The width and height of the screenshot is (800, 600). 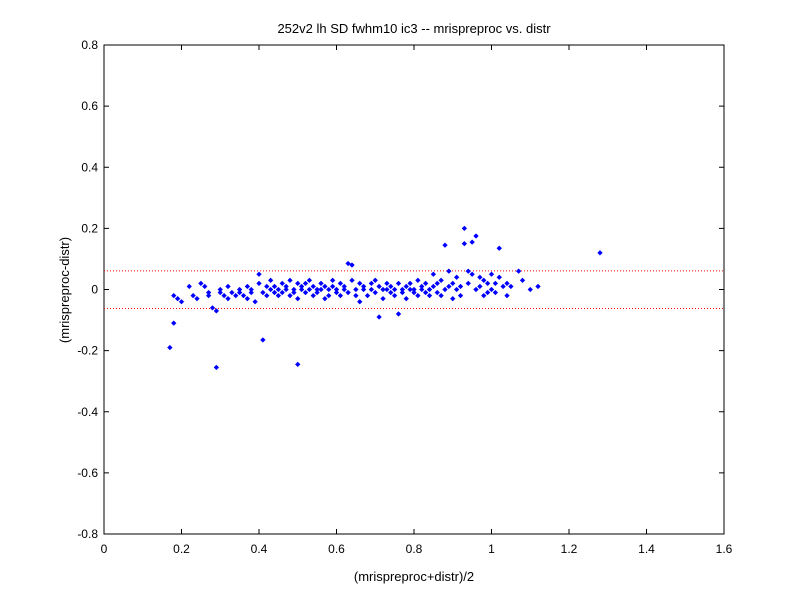 I want to click on y-tick-label: -0.2, so click(x=87, y=351).